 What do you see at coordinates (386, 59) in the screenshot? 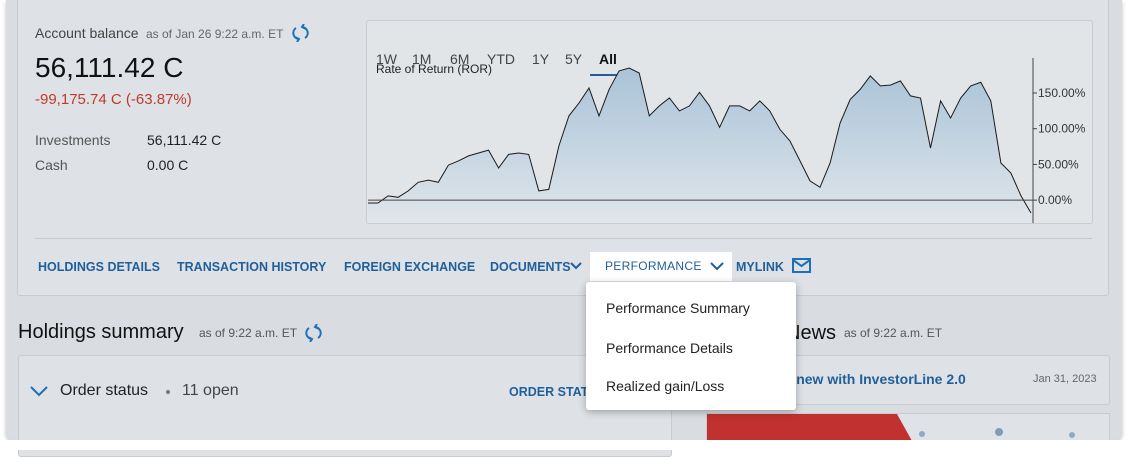
I see `range-tab: 1W` at bounding box center [386, 59].